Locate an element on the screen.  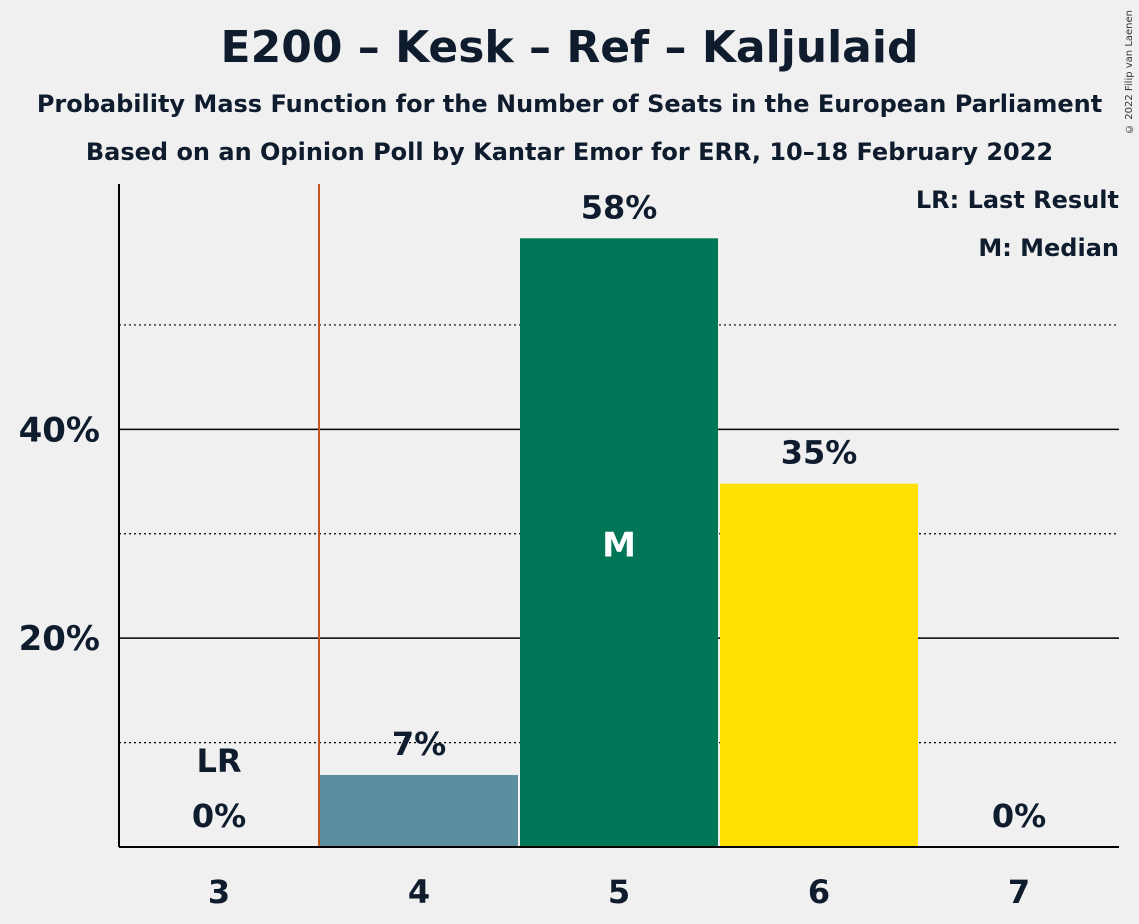
x-tick-label: 6 is located at coordinates (819, 892).